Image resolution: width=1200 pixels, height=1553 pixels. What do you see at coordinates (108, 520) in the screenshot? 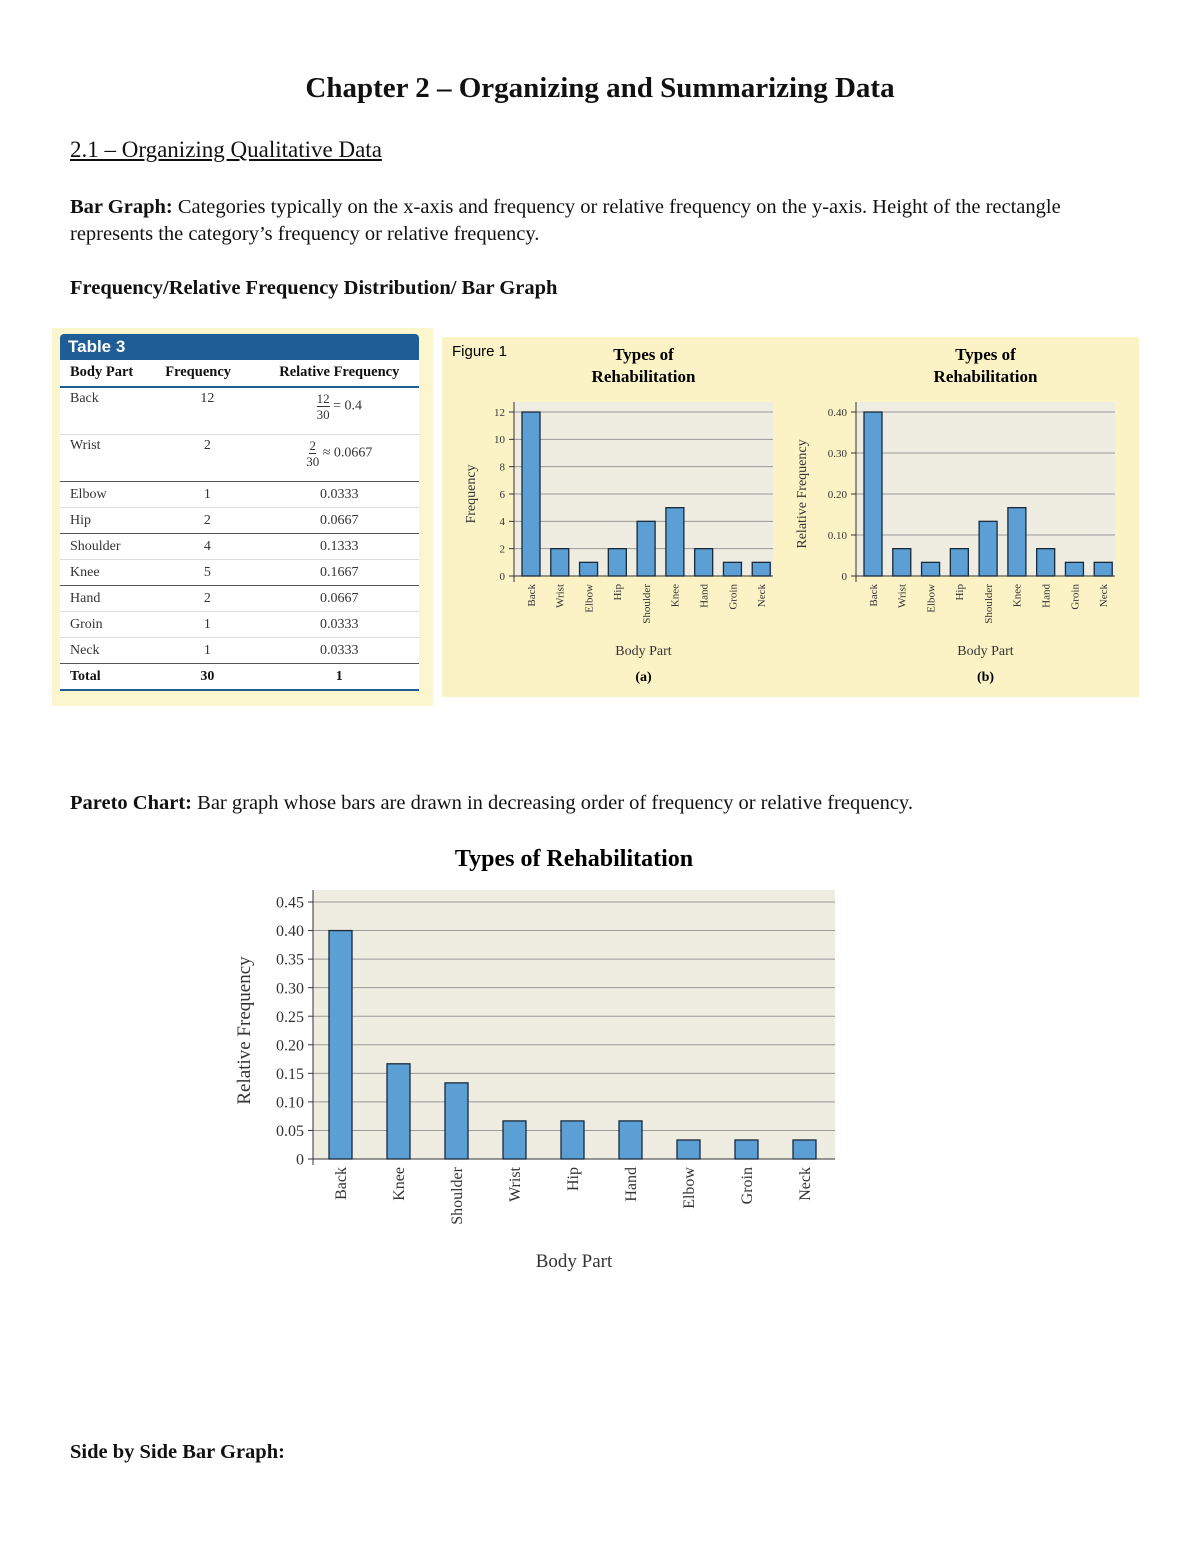
I see `cell: Hip` at bounding box center [108, 520].